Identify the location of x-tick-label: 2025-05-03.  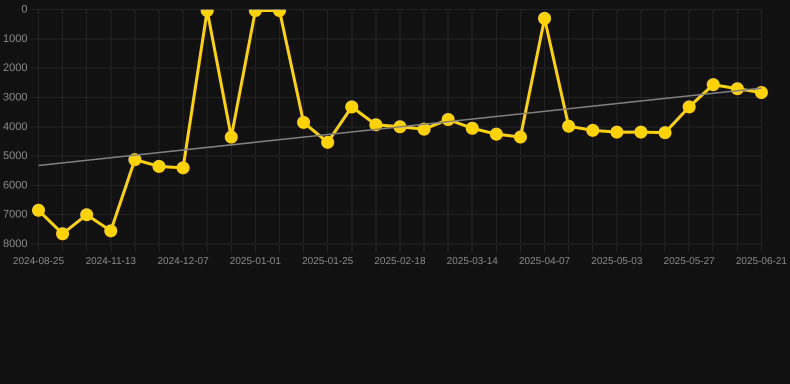
(617, 261).